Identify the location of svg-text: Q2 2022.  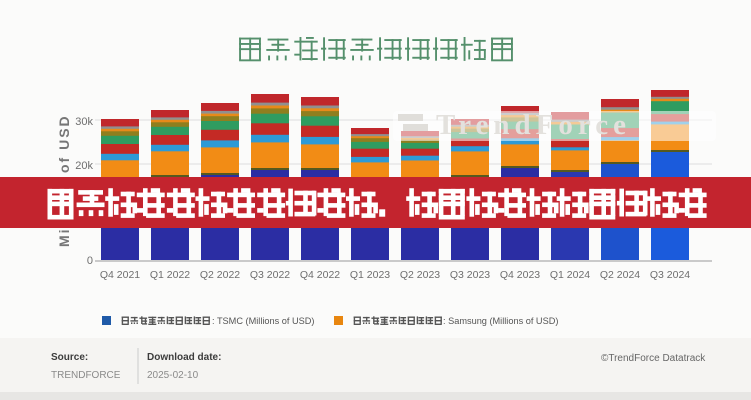
(220, 275).